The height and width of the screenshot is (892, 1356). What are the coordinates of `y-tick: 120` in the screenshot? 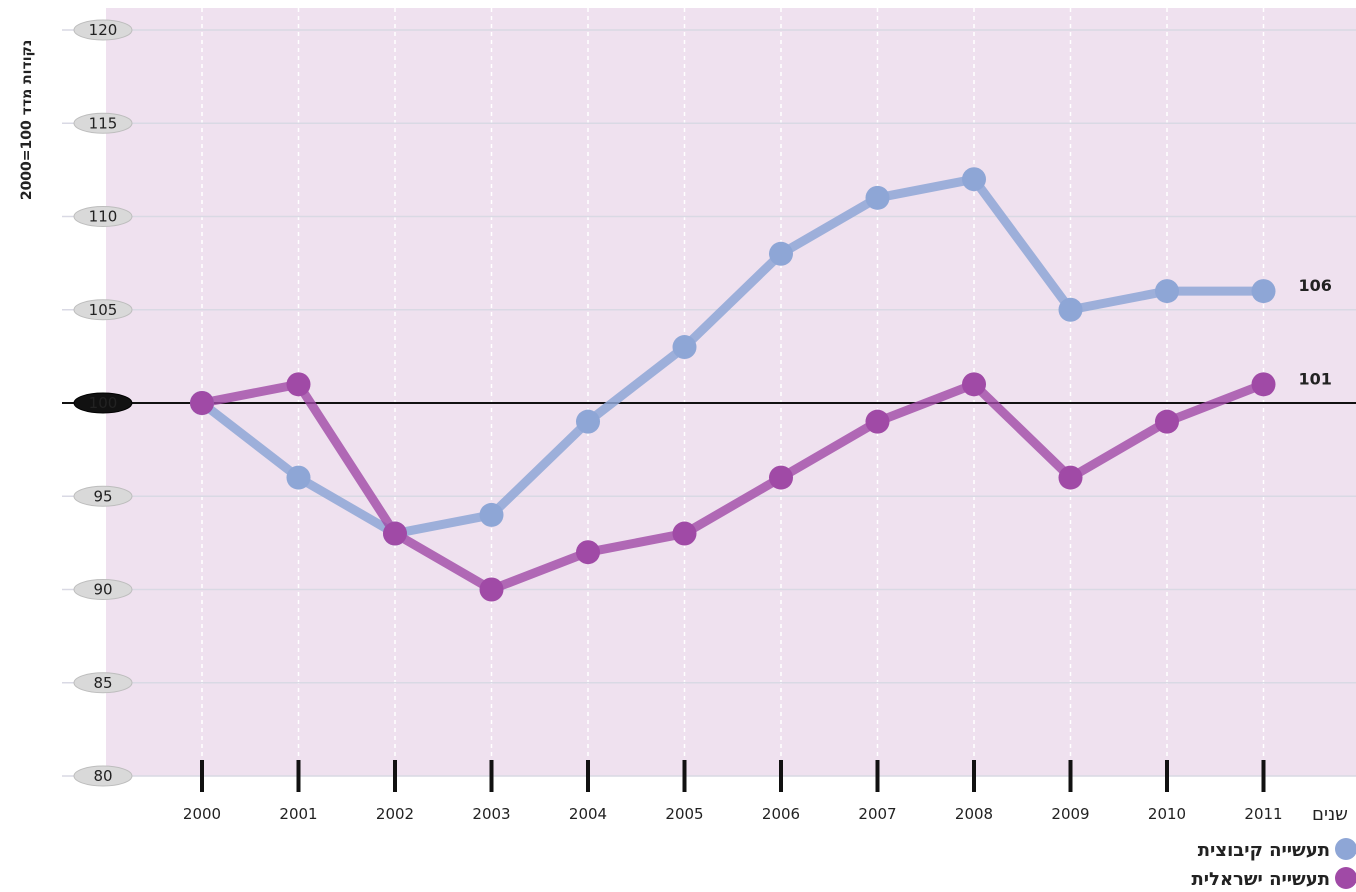 It's located at (103, 30).